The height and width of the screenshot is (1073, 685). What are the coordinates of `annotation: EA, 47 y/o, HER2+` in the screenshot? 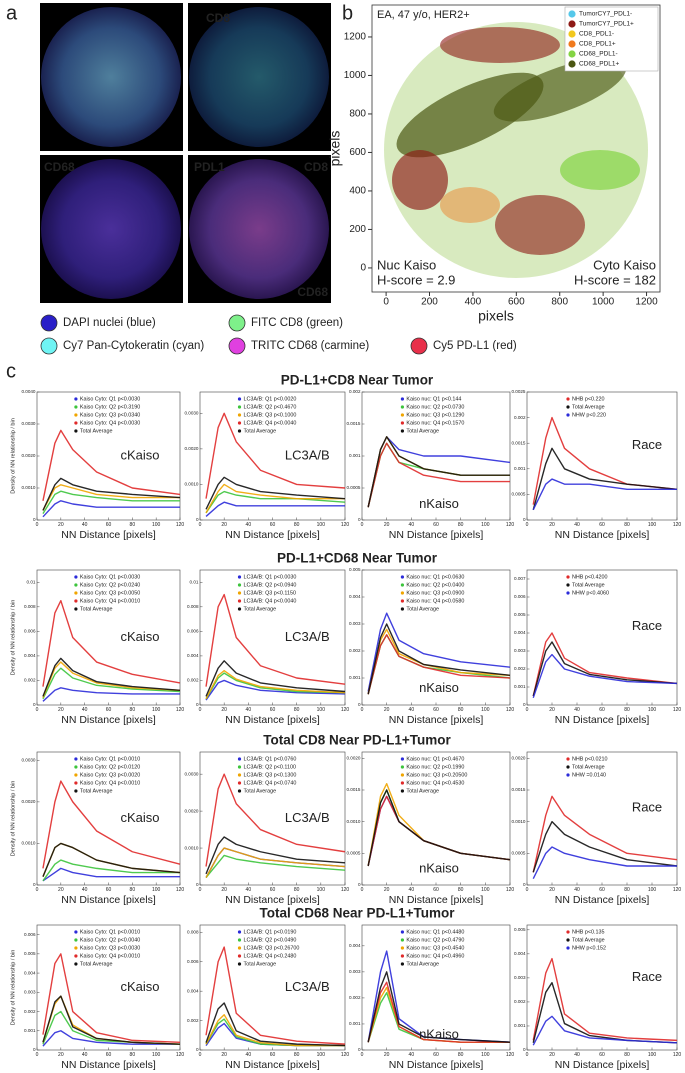 It's located at (423, 15).